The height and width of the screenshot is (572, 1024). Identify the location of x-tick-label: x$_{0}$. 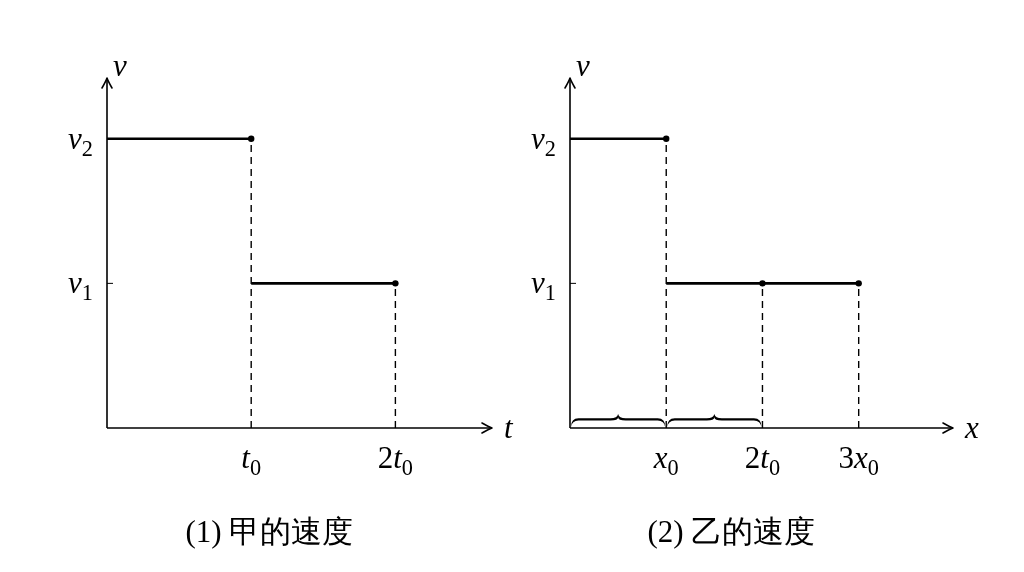
(666, 460).